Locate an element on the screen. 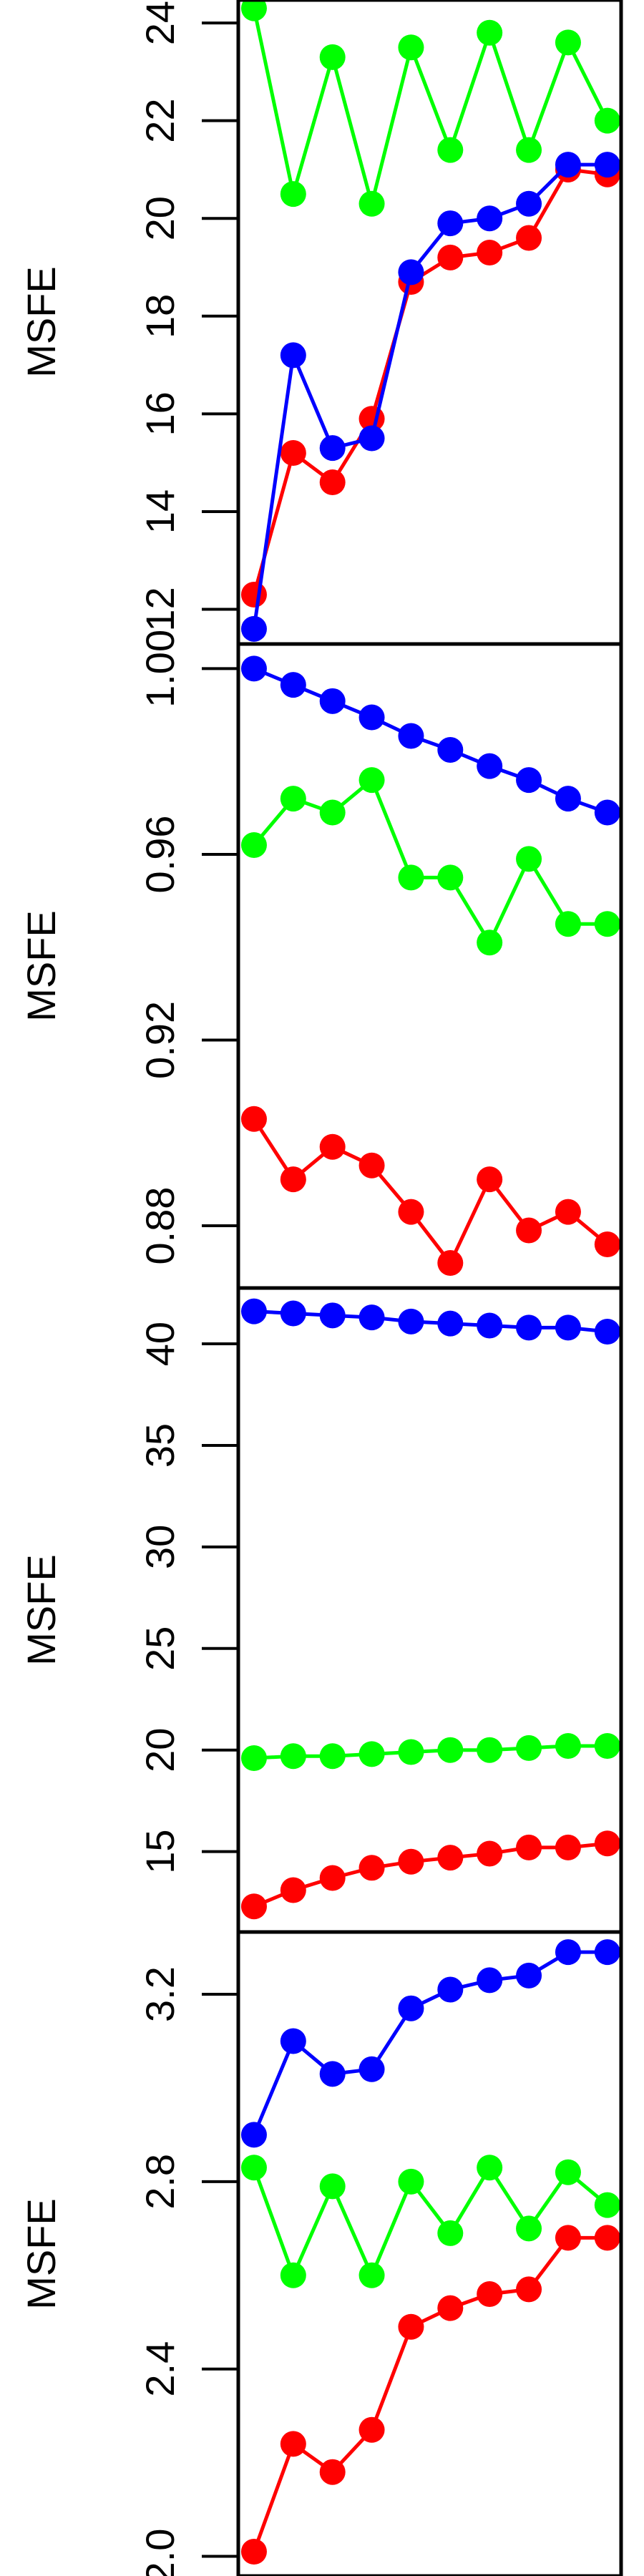 This screenshot has width=644, height=2576. y-tick-label: 22 is located at coordinates (159, 121).